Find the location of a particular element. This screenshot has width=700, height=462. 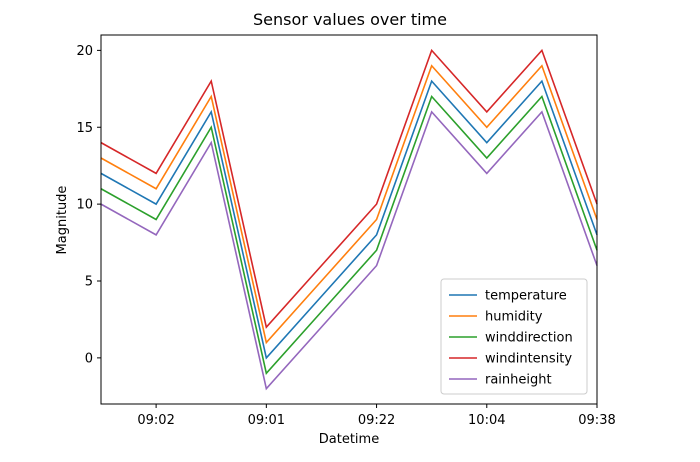

x-axis: 09:02 09:01 09:22 10:04 09:38 is located at coordinates (376, 416).